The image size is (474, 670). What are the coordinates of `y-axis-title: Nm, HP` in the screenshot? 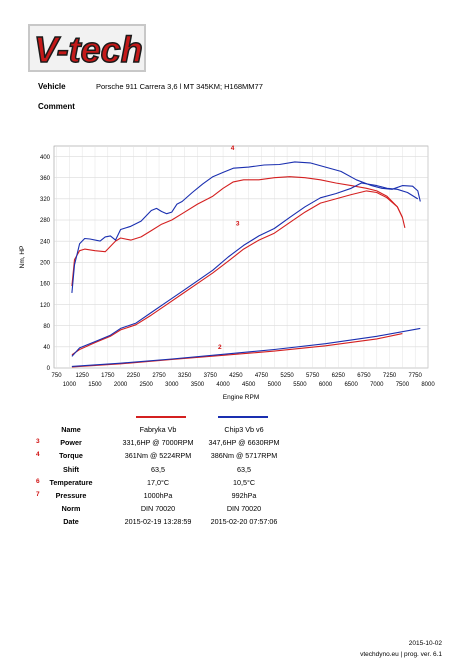 It's located at (22, 257).